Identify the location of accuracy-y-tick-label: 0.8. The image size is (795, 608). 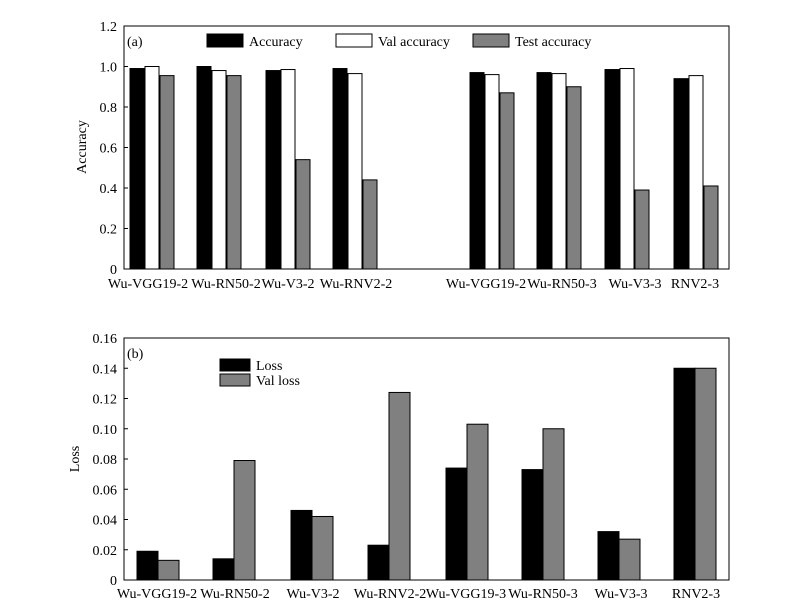
(109, 108).